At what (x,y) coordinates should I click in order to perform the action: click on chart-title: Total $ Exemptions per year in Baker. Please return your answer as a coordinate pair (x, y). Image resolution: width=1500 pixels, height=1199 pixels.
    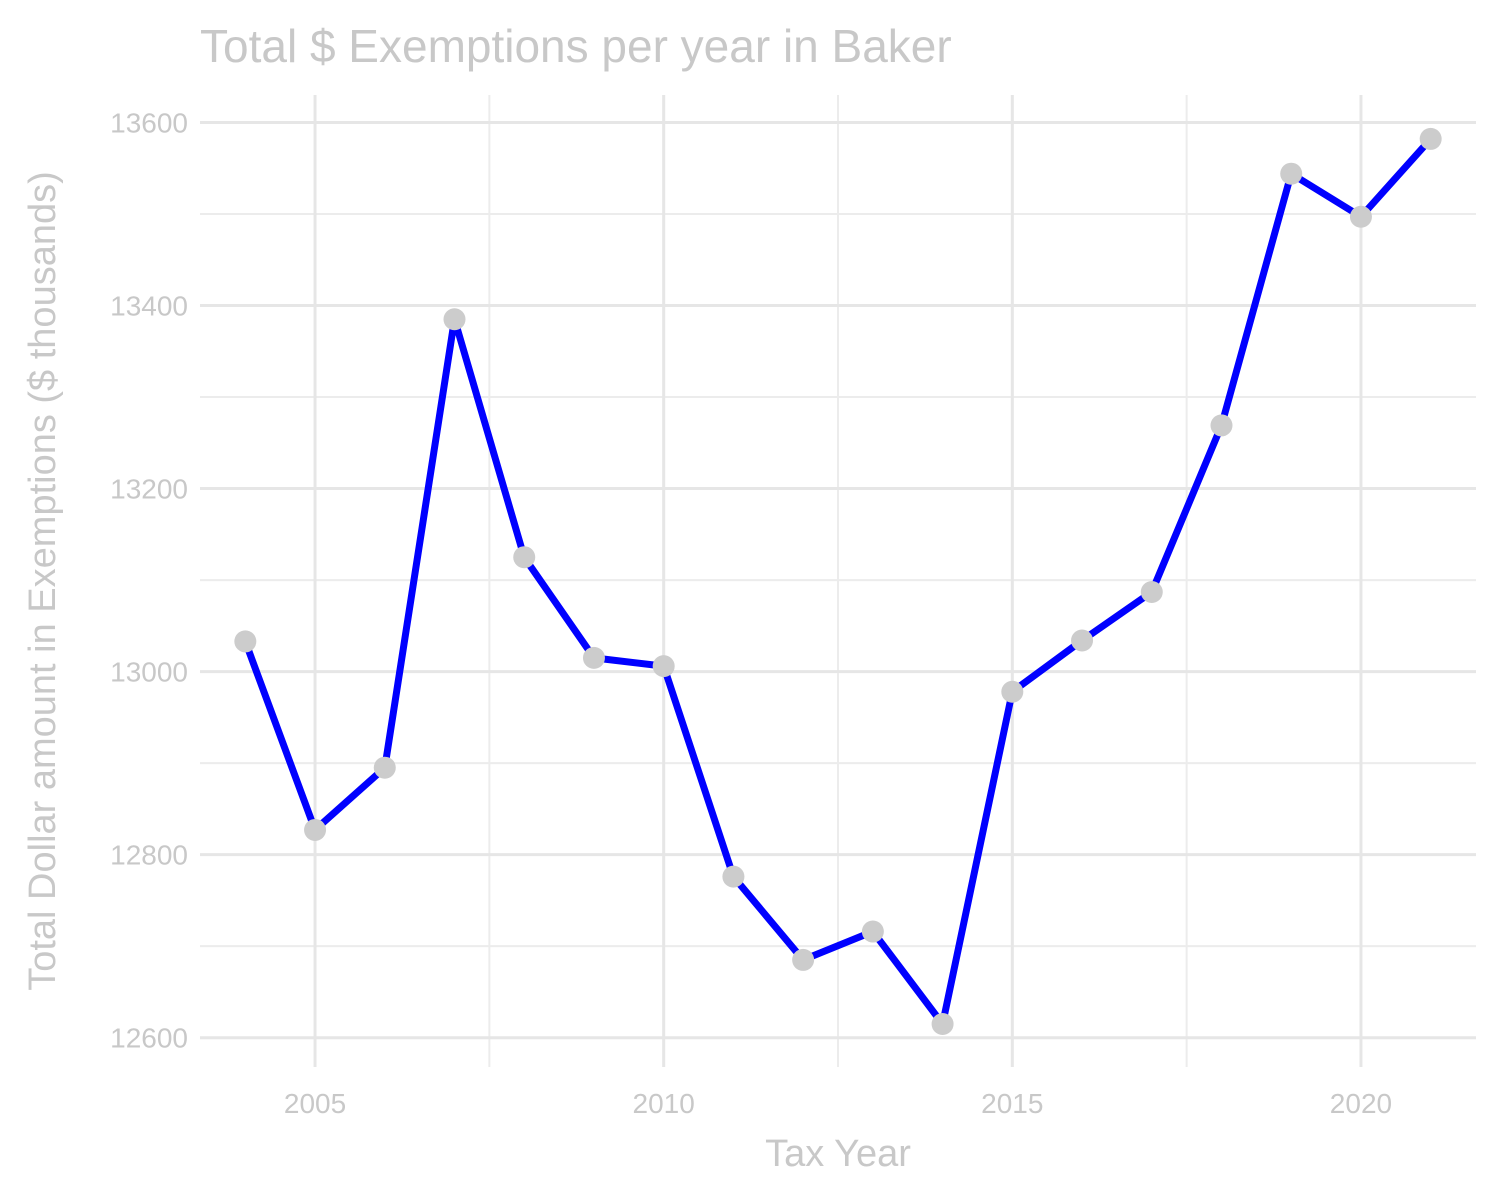
    Looking at the image, I should click on (576, 46).